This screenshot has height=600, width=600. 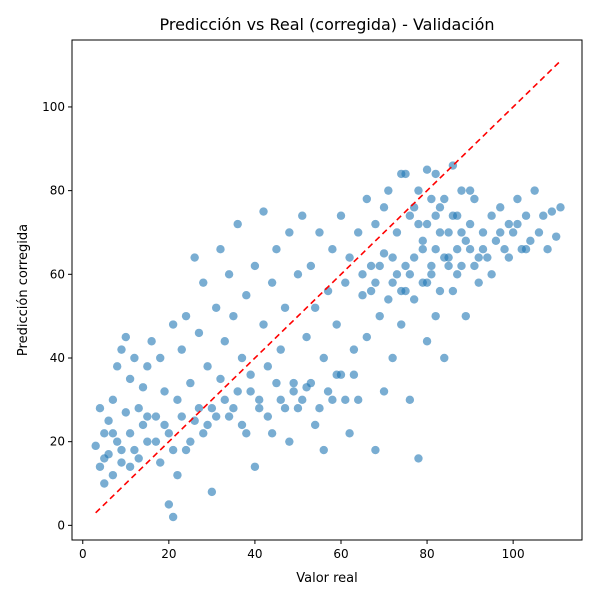 I want to click on y-tick-label: 40, so click(x=57, y=358).